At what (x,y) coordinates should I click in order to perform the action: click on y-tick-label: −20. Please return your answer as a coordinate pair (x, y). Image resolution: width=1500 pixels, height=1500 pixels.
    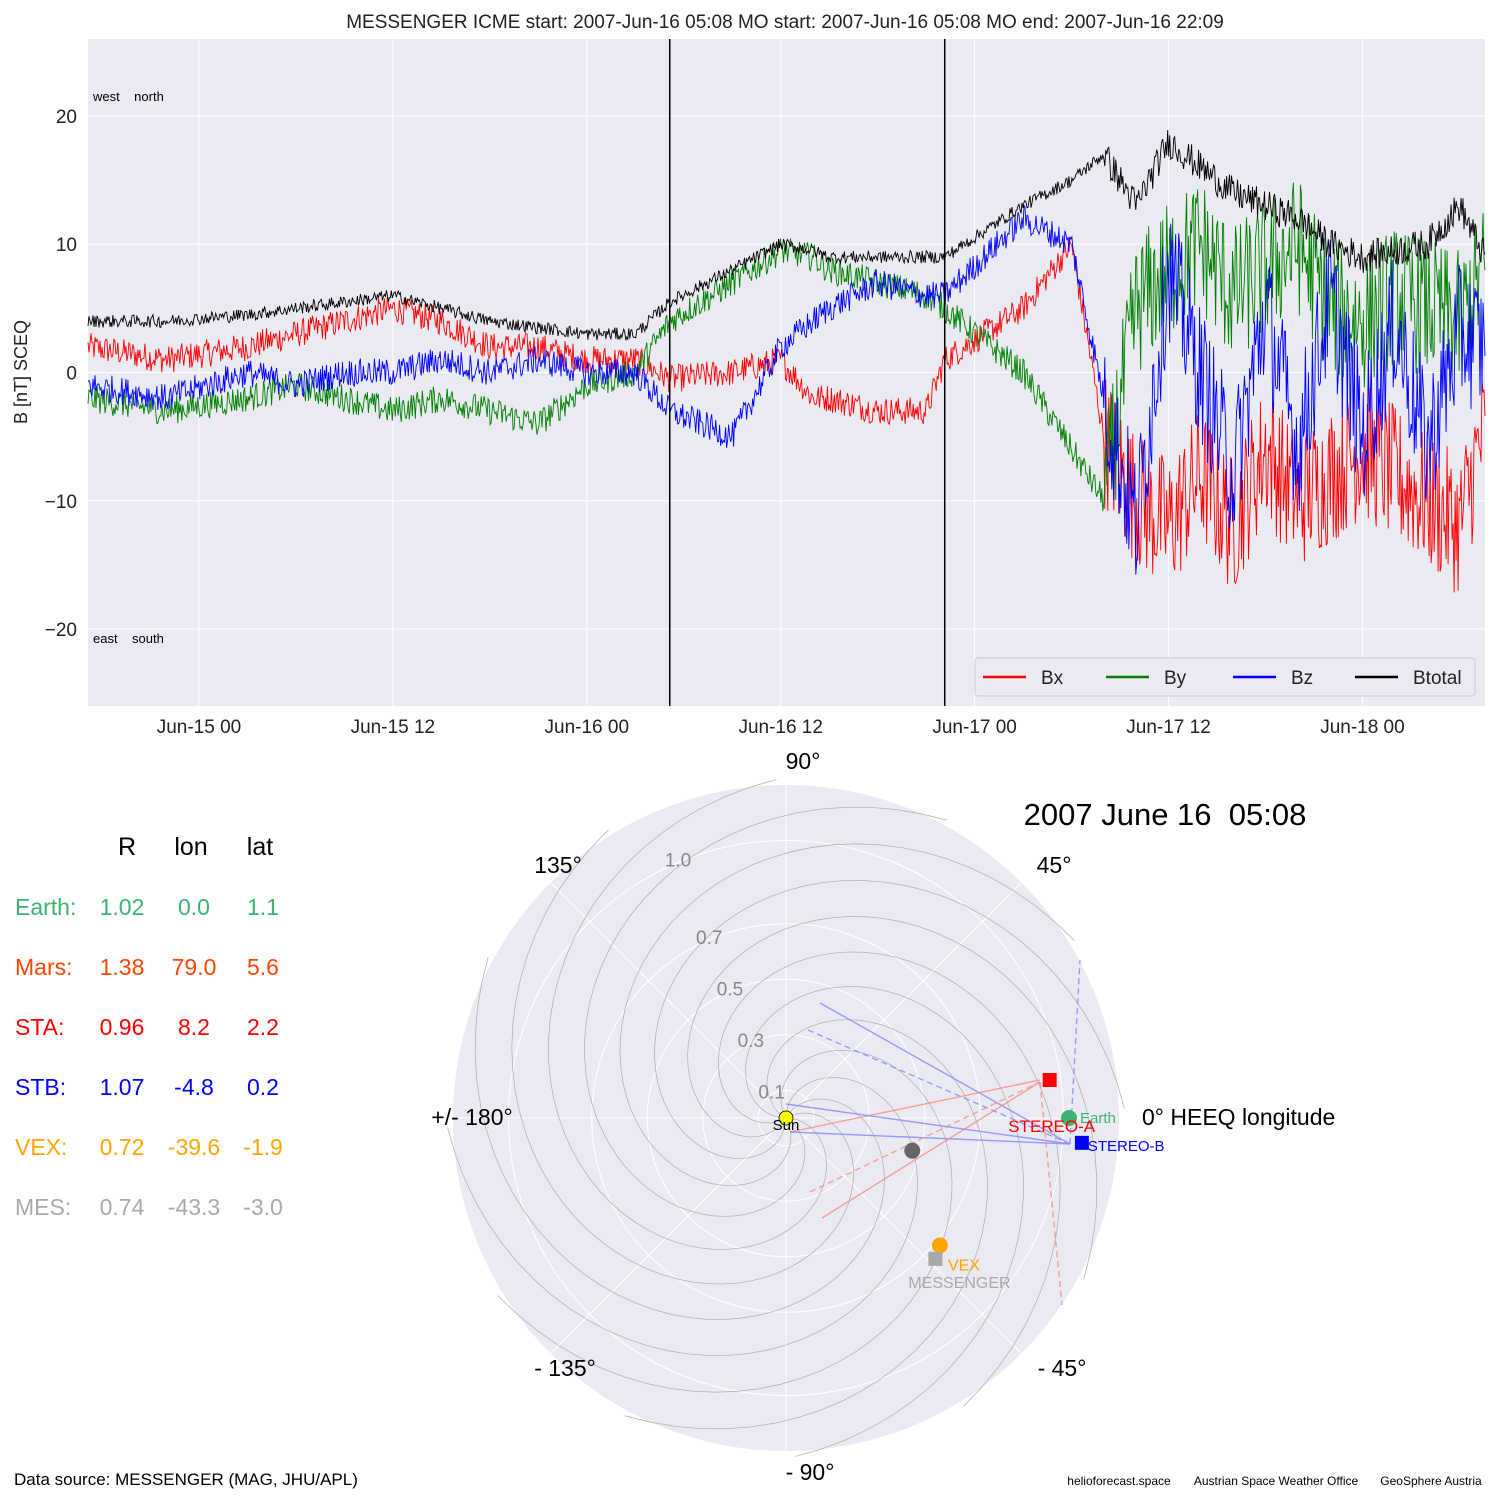
    Looking at the image, I should click on (61, 630).